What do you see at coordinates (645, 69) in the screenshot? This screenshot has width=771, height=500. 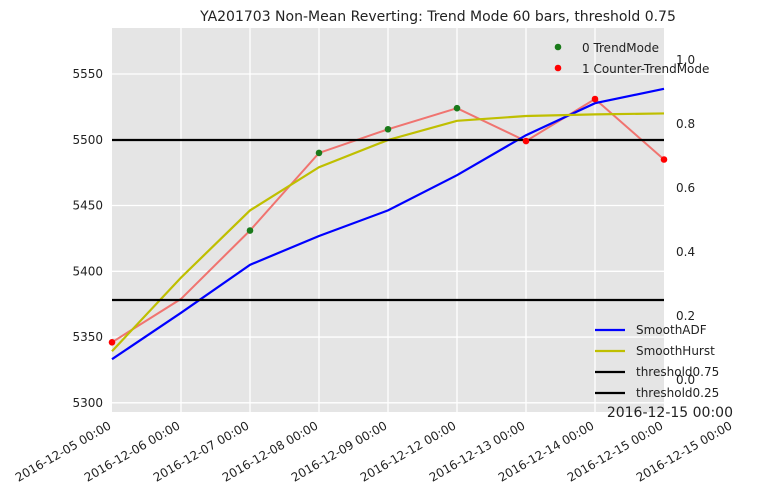 I see `legend-label: 1 Counter-TrendMode` at bounding box center [645, 69].